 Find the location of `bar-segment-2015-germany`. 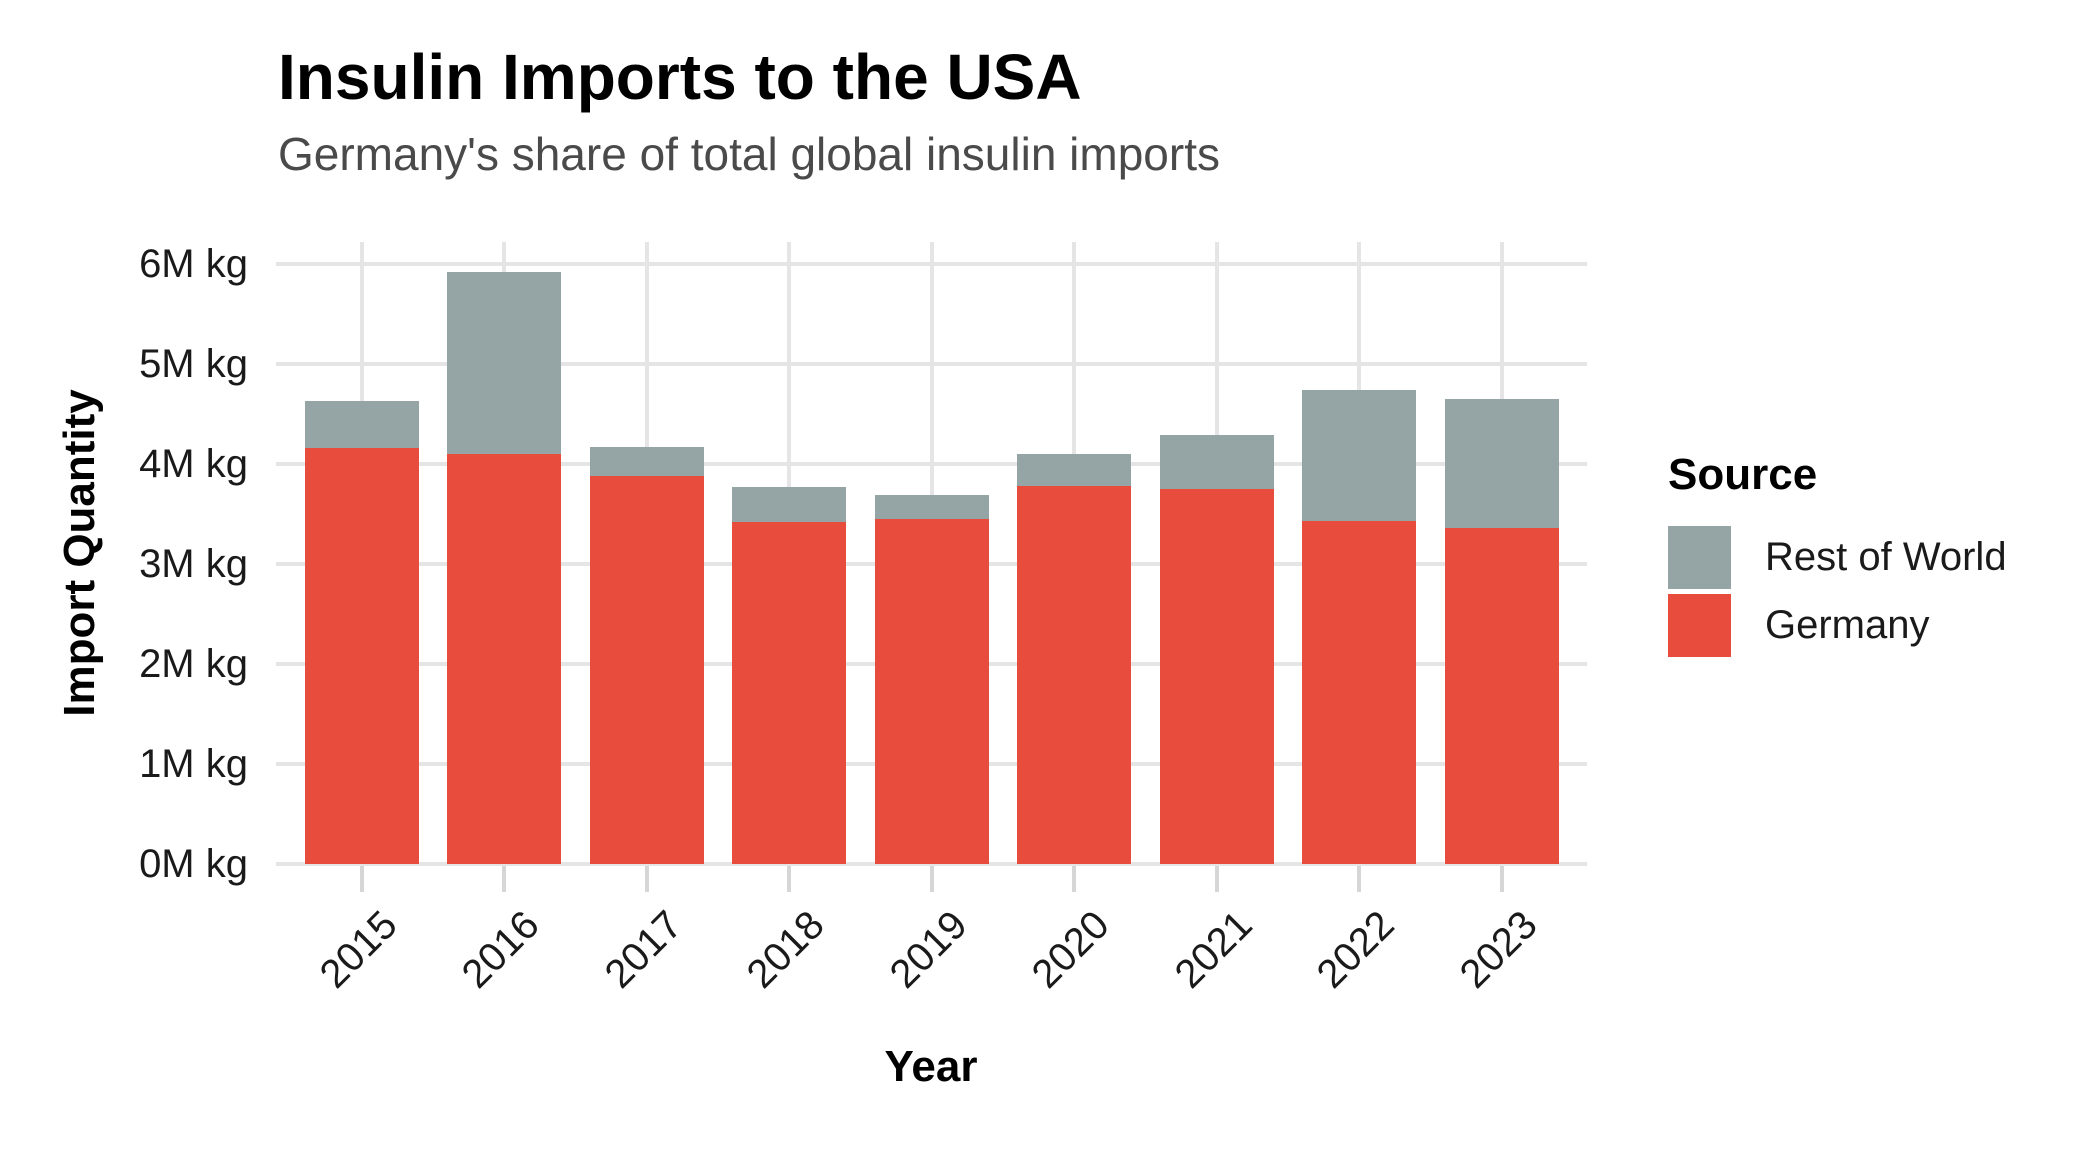

bar-segment-2015-germany is located at coordinates (362, 656).